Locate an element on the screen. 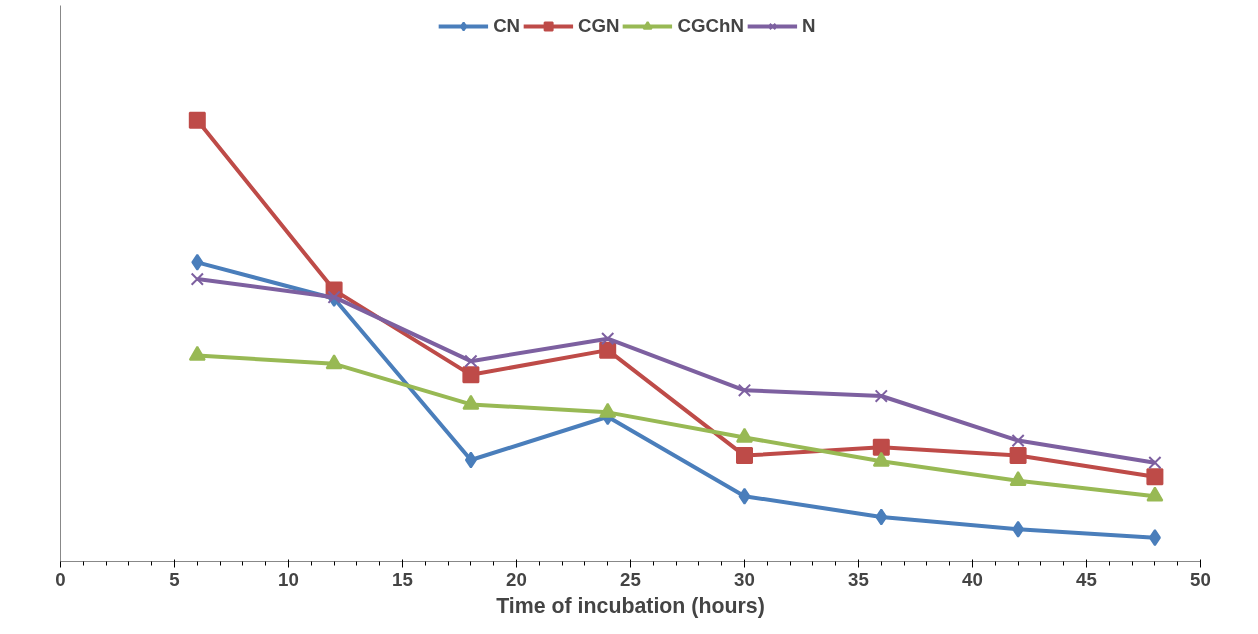  x-tick-label: 35 is located at coordinates (858, 579).